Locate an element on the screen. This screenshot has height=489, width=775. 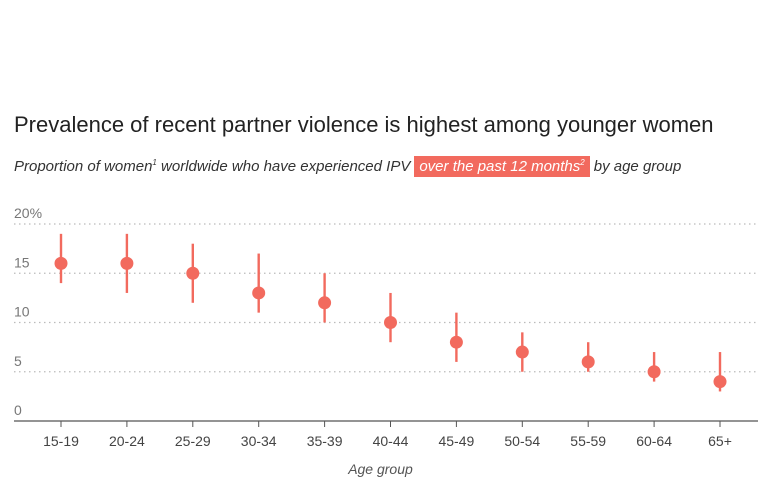
x-tick-label: 40-44 is located at coordinates (391, 441).